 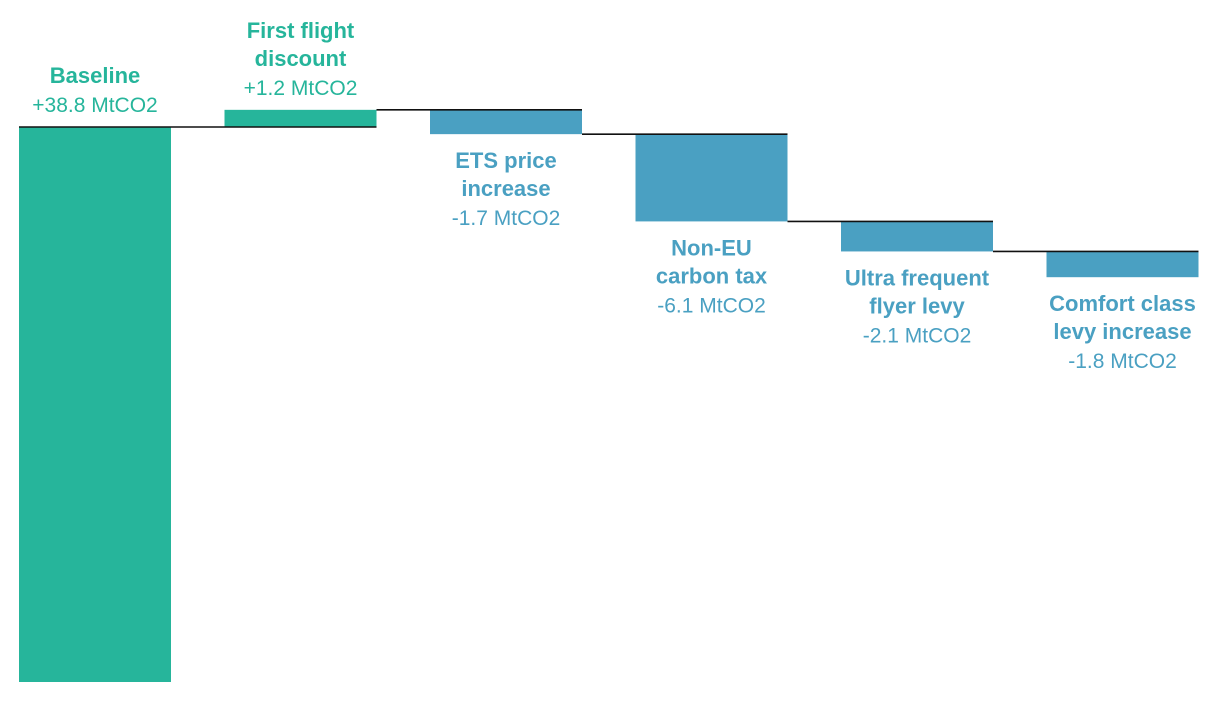 I want to click on category-label-3-line-1: carbon tax, so click(x=712, y=275).